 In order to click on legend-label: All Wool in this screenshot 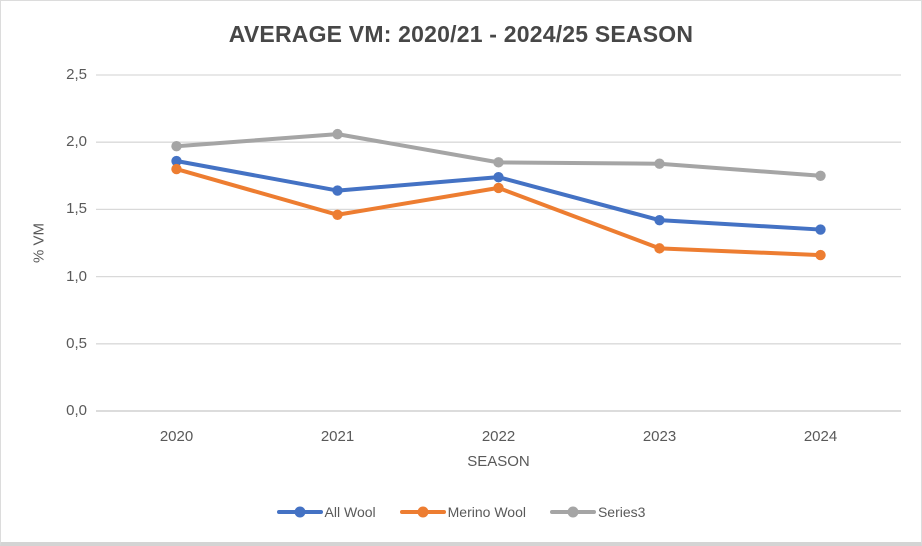, I will do `click(350, 512)`.